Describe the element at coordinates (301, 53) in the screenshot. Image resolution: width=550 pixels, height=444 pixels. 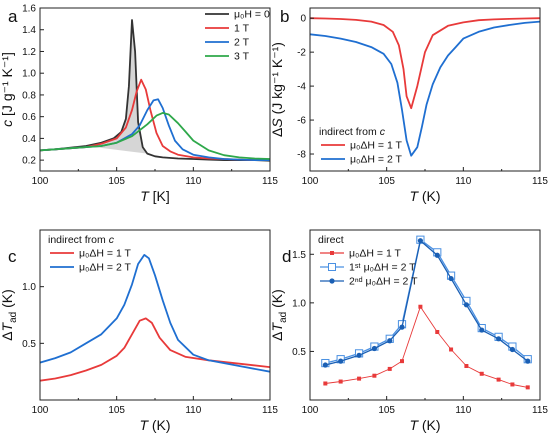
I see `y-tick-label: -2` at that location.